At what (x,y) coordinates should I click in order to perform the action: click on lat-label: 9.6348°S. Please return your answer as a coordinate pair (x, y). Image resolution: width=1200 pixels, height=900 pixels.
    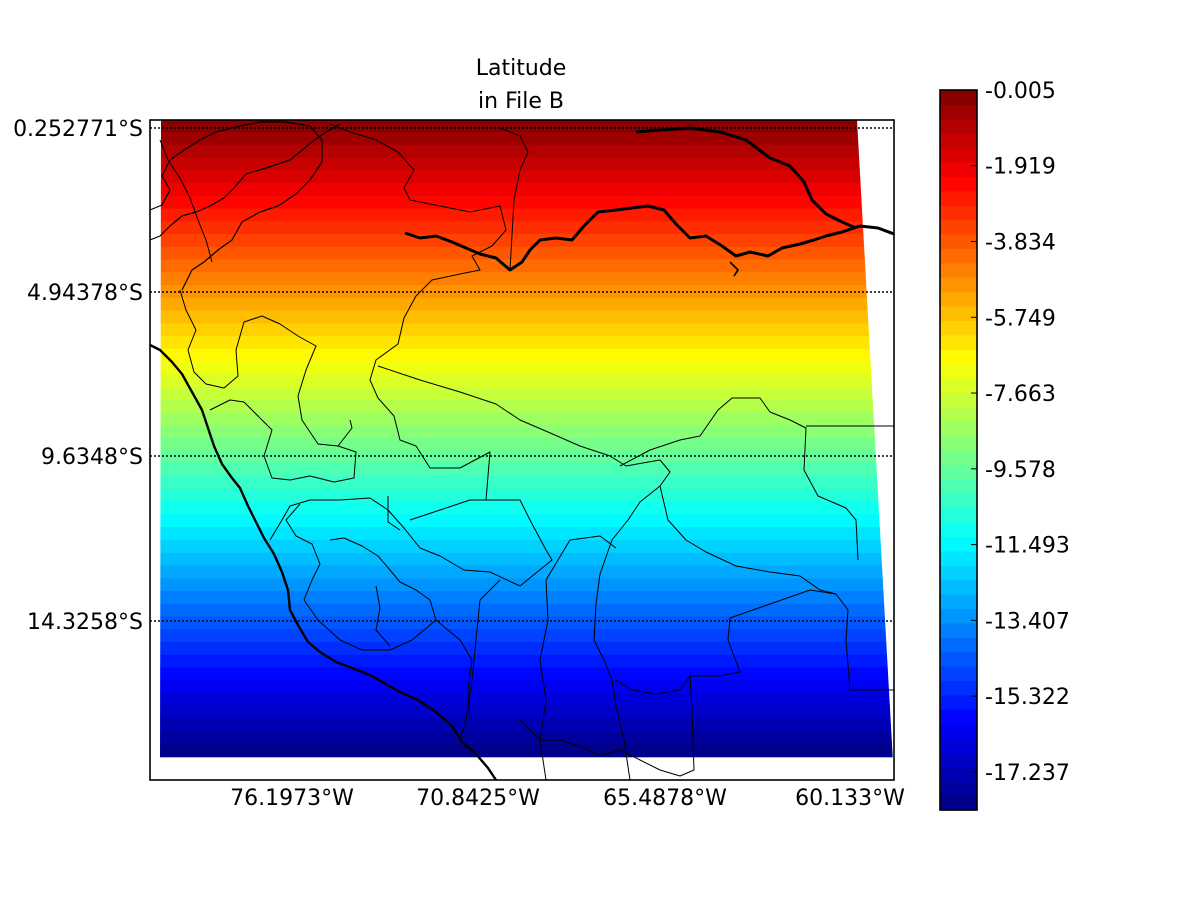
    Looking at the image, I should click on (92, 457).